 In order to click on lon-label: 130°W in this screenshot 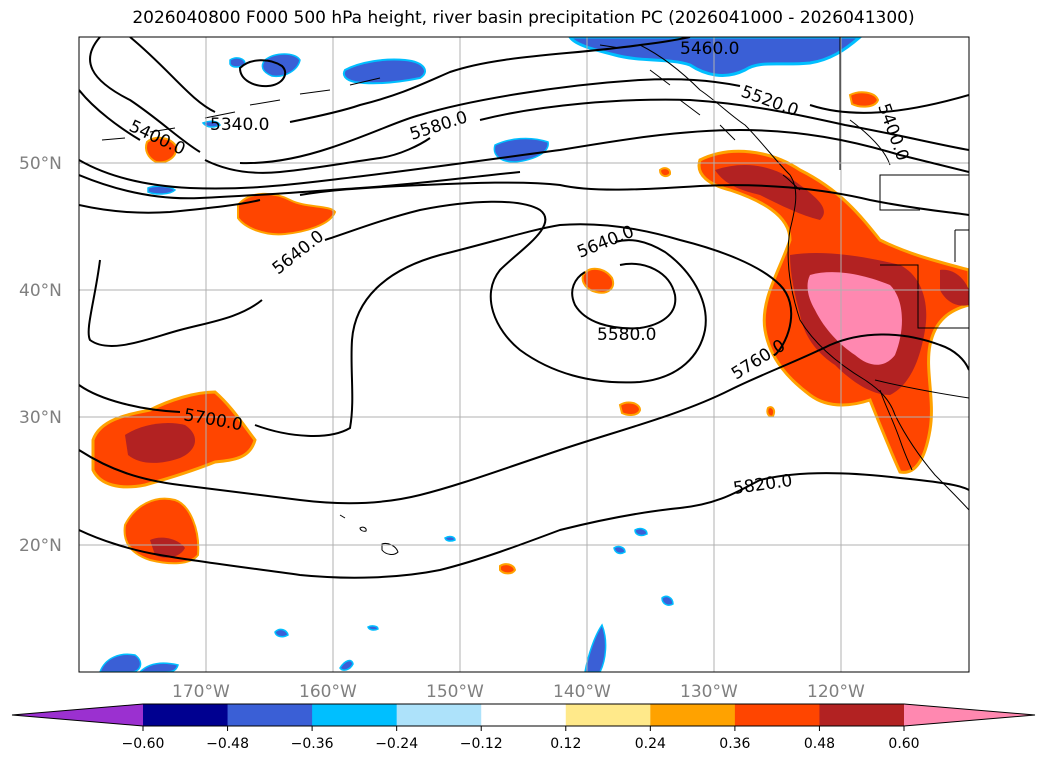, I will do `click(709, 692)`.